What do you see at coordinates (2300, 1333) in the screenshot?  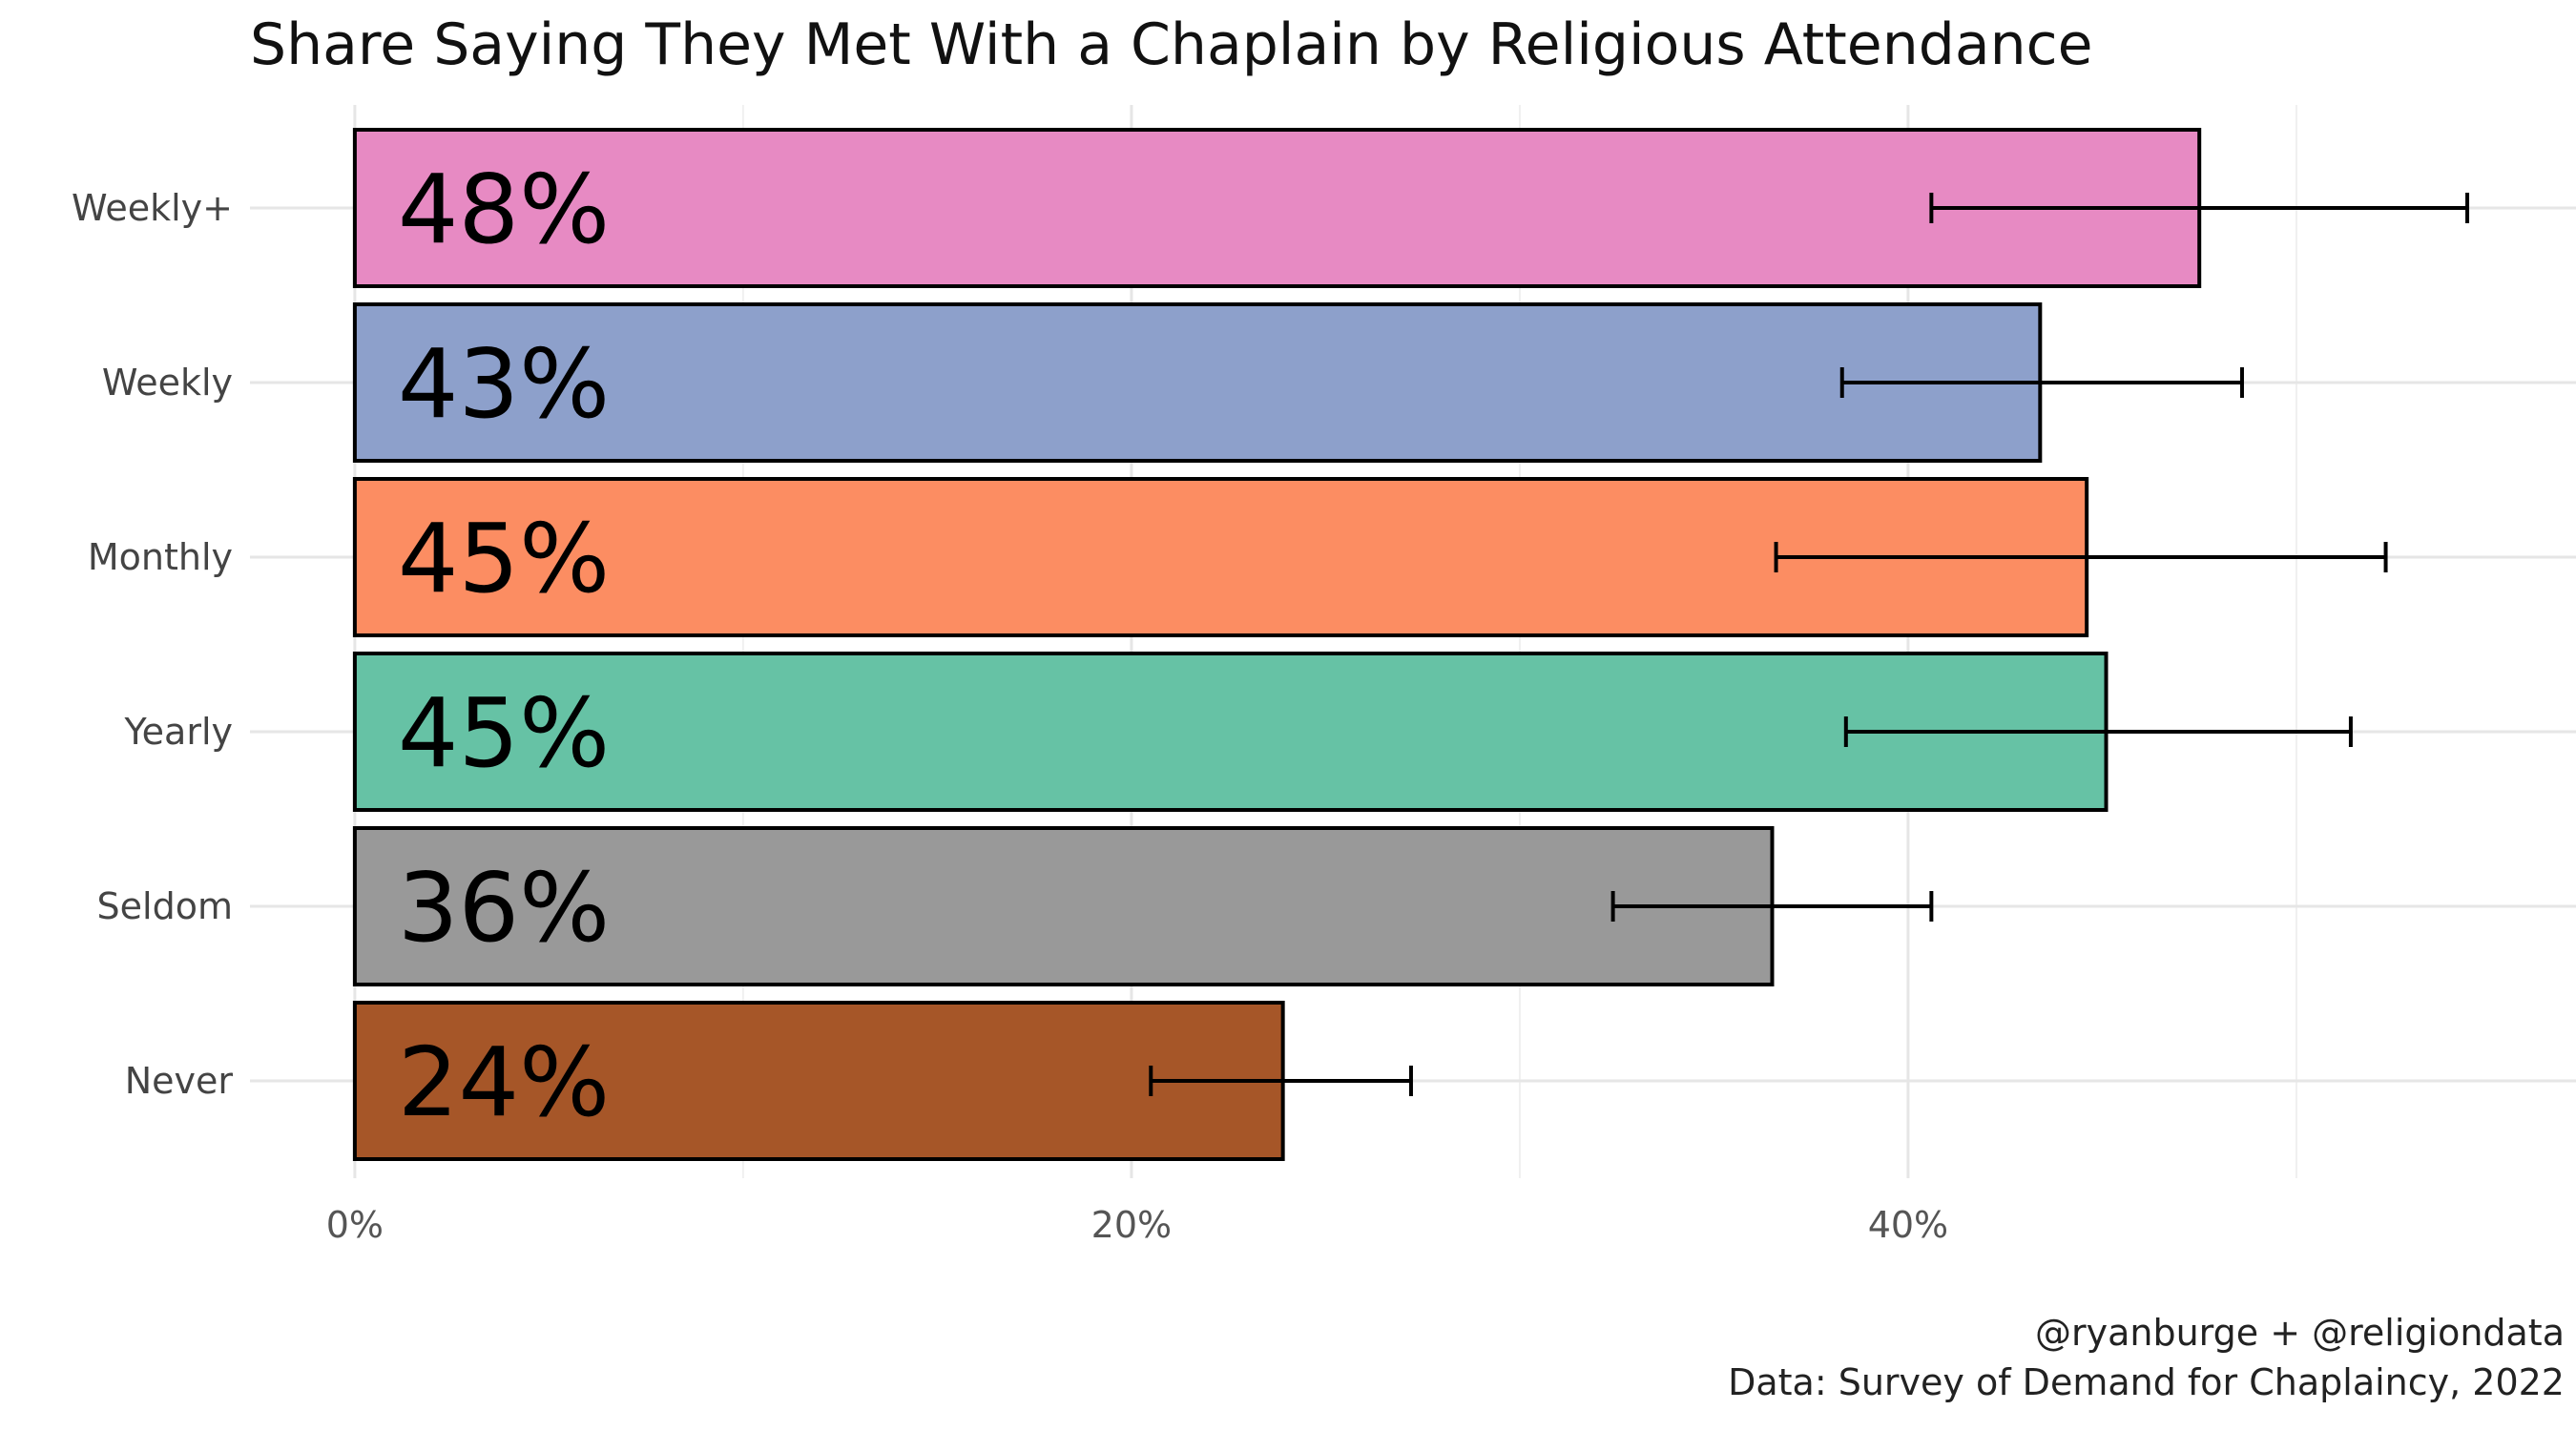 I see `caption-handles: @ryanburge + @religiondata` at bounding box center [2300, 1333].